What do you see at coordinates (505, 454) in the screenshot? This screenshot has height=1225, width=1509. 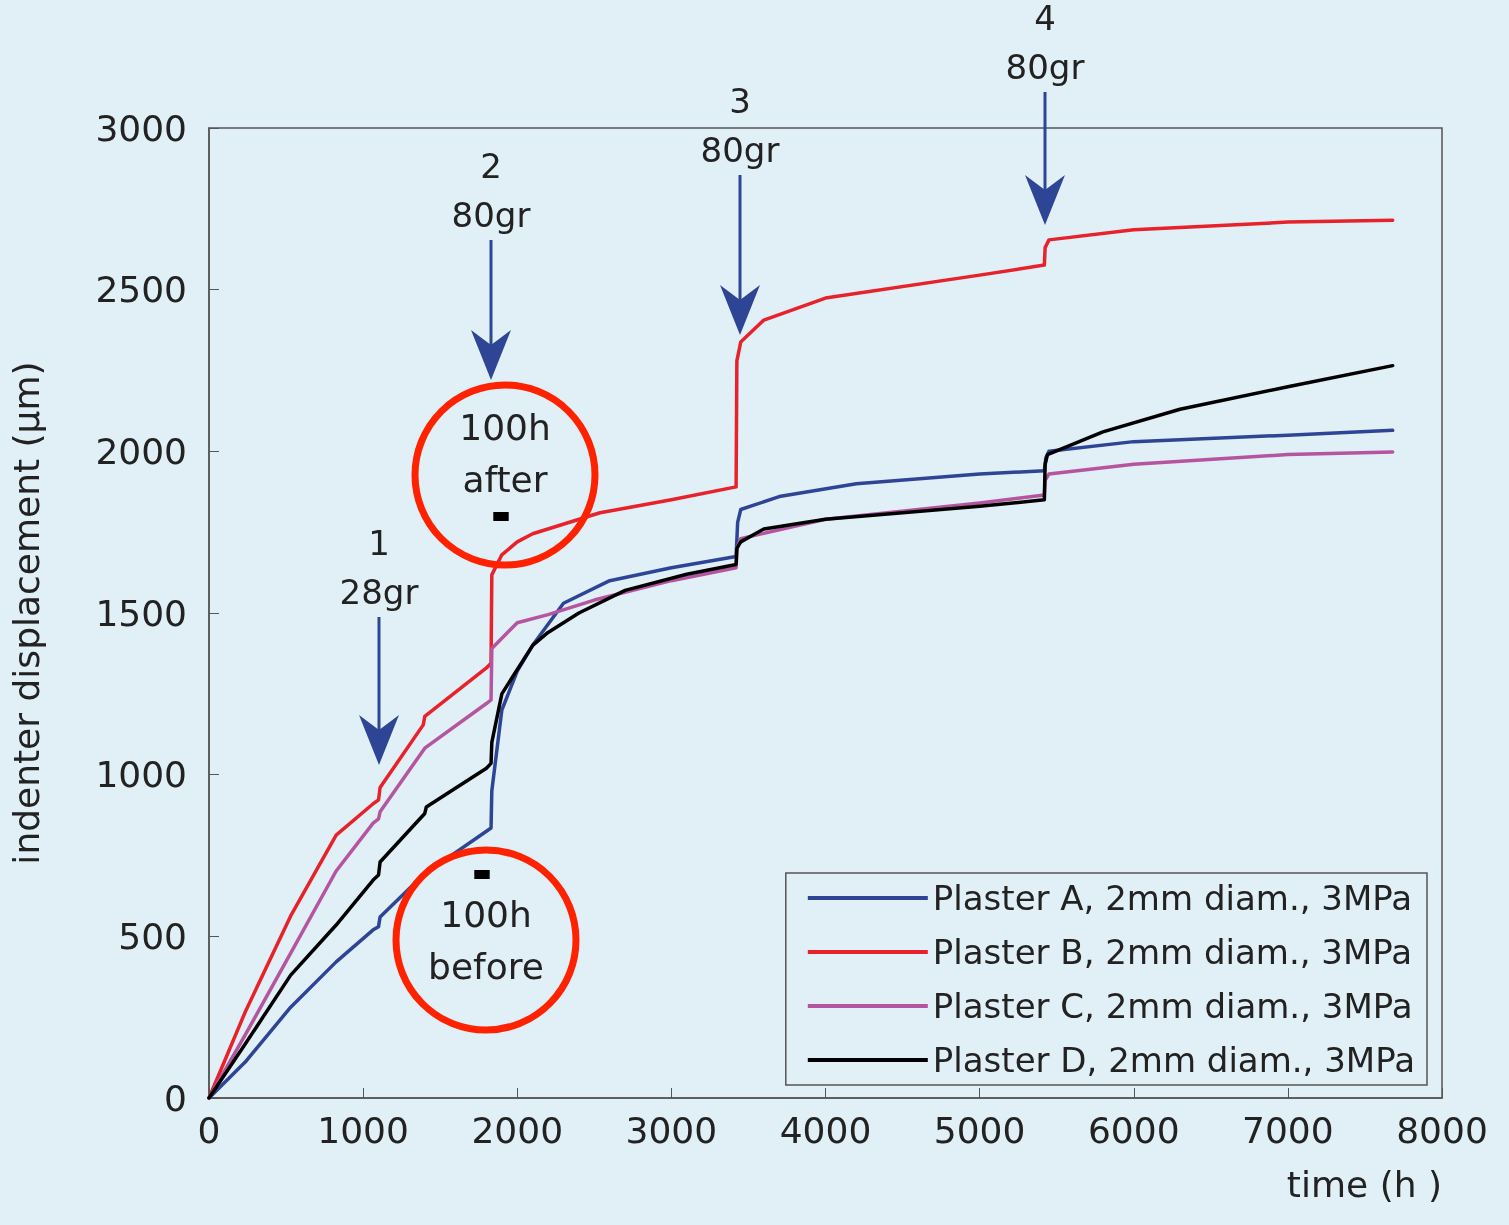 I see `annotation: 100h after` at bounding box center [505, 454].